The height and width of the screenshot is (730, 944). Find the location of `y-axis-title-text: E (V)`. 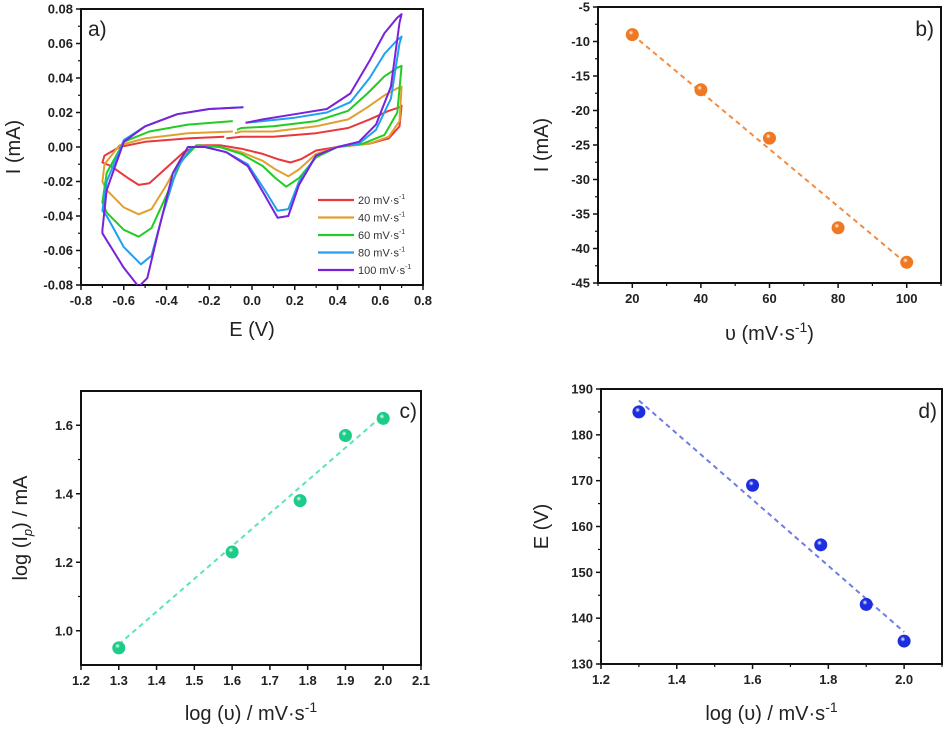

y-axis-title-text: E (V) is located at coordinates (542, 527).